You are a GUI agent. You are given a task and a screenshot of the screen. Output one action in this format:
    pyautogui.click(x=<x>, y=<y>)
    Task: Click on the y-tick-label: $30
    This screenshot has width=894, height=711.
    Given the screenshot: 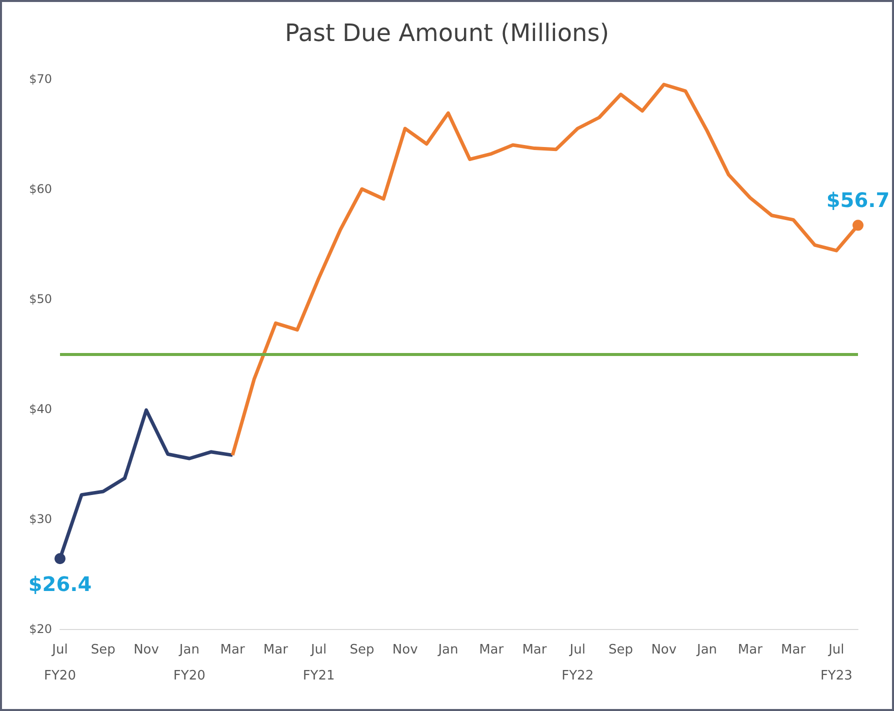 What is the action you would take?
    pyautogui.click(x=40, y=519)
    